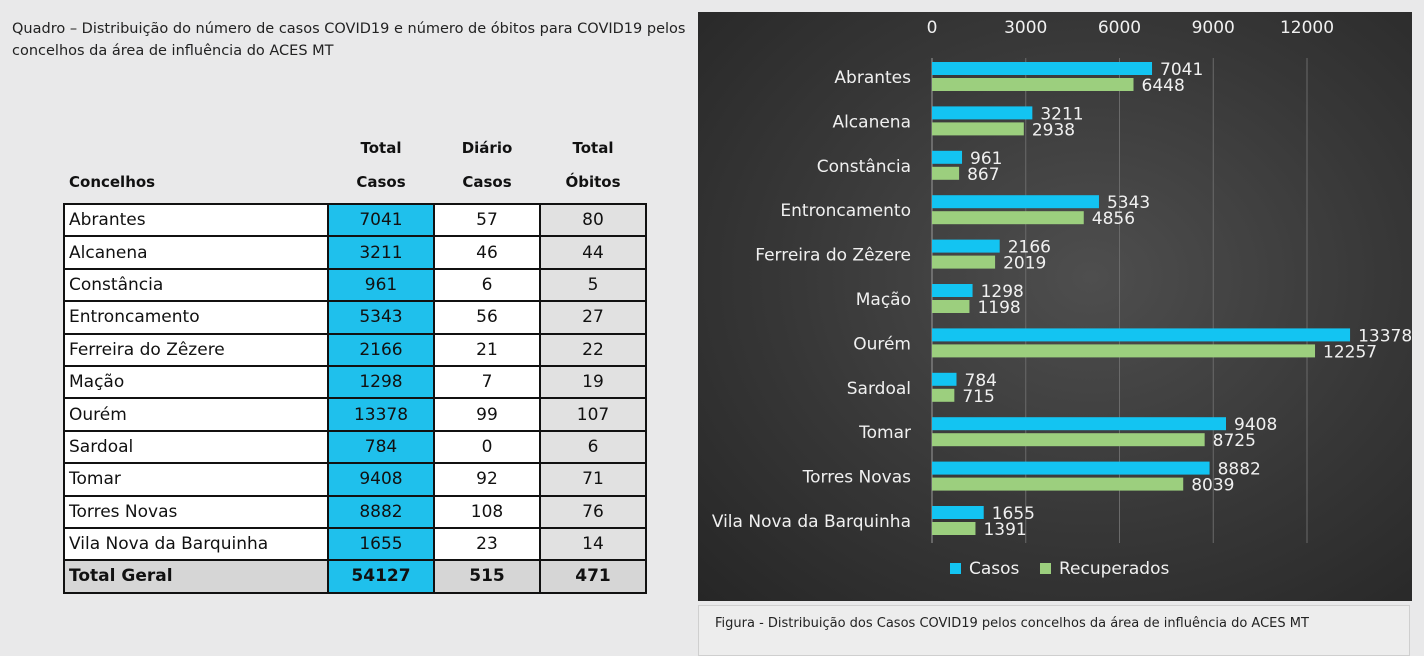 The image size is (1424, 656). What do you see at coordinates (593, 252) in the screenshot?
I see `cell-total-obitos: 44` at bounding box center [593, 252].